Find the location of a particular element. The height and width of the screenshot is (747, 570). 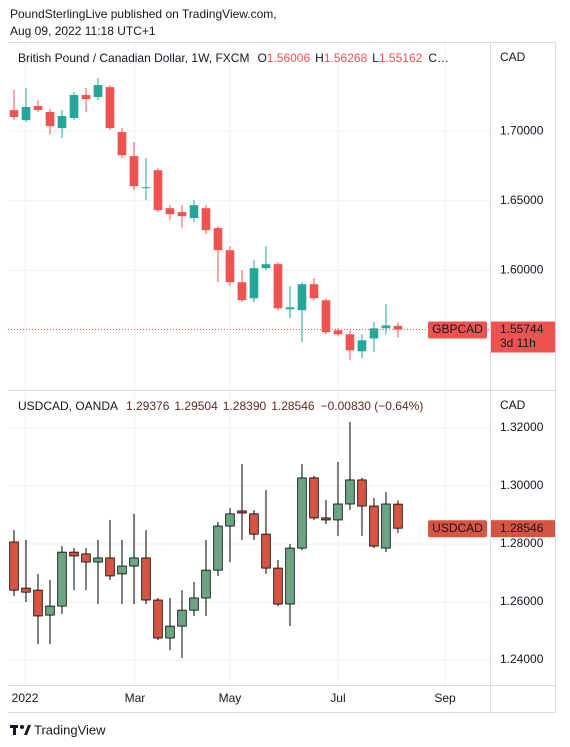

price-tag-label: 1.55744 is located at coordinates (522, 329).